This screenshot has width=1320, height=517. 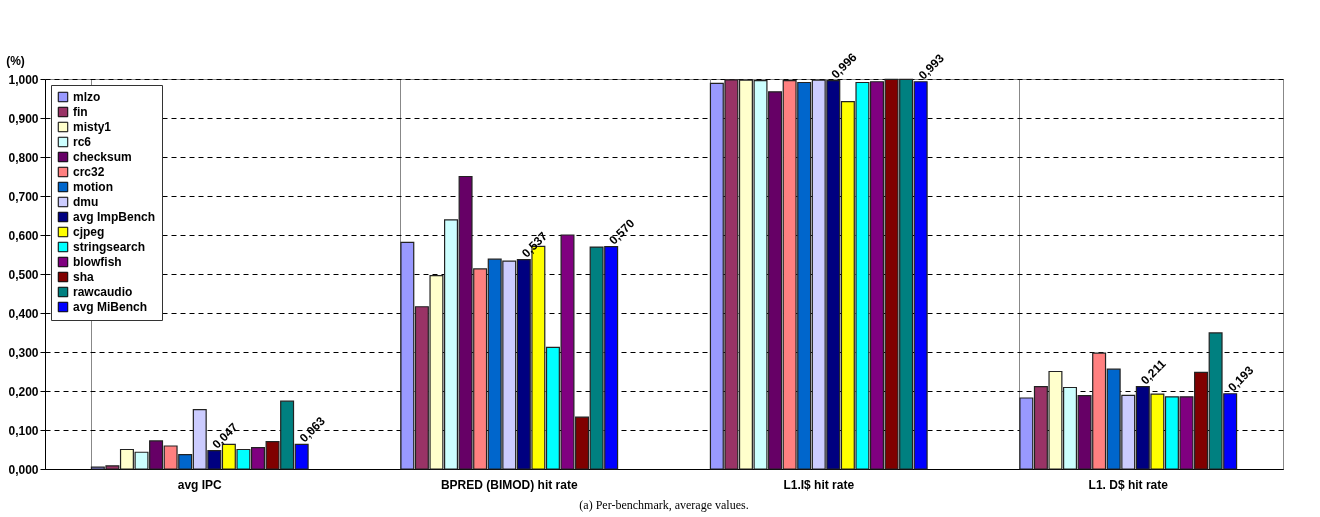 I want to click on legend-label: motion, so click(x=93, y=187).